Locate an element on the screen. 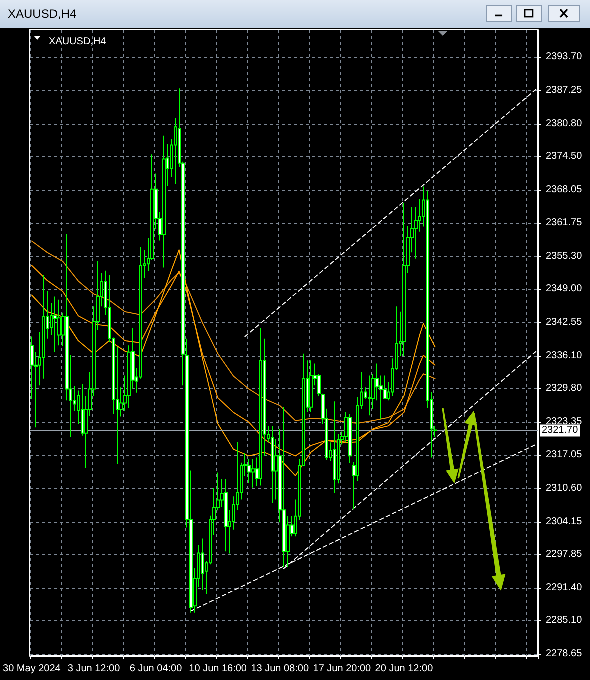 The width and height of the screenshot is (590, 680). x-tick-label: 30 May 2024 is located at coordinates (32, 669).